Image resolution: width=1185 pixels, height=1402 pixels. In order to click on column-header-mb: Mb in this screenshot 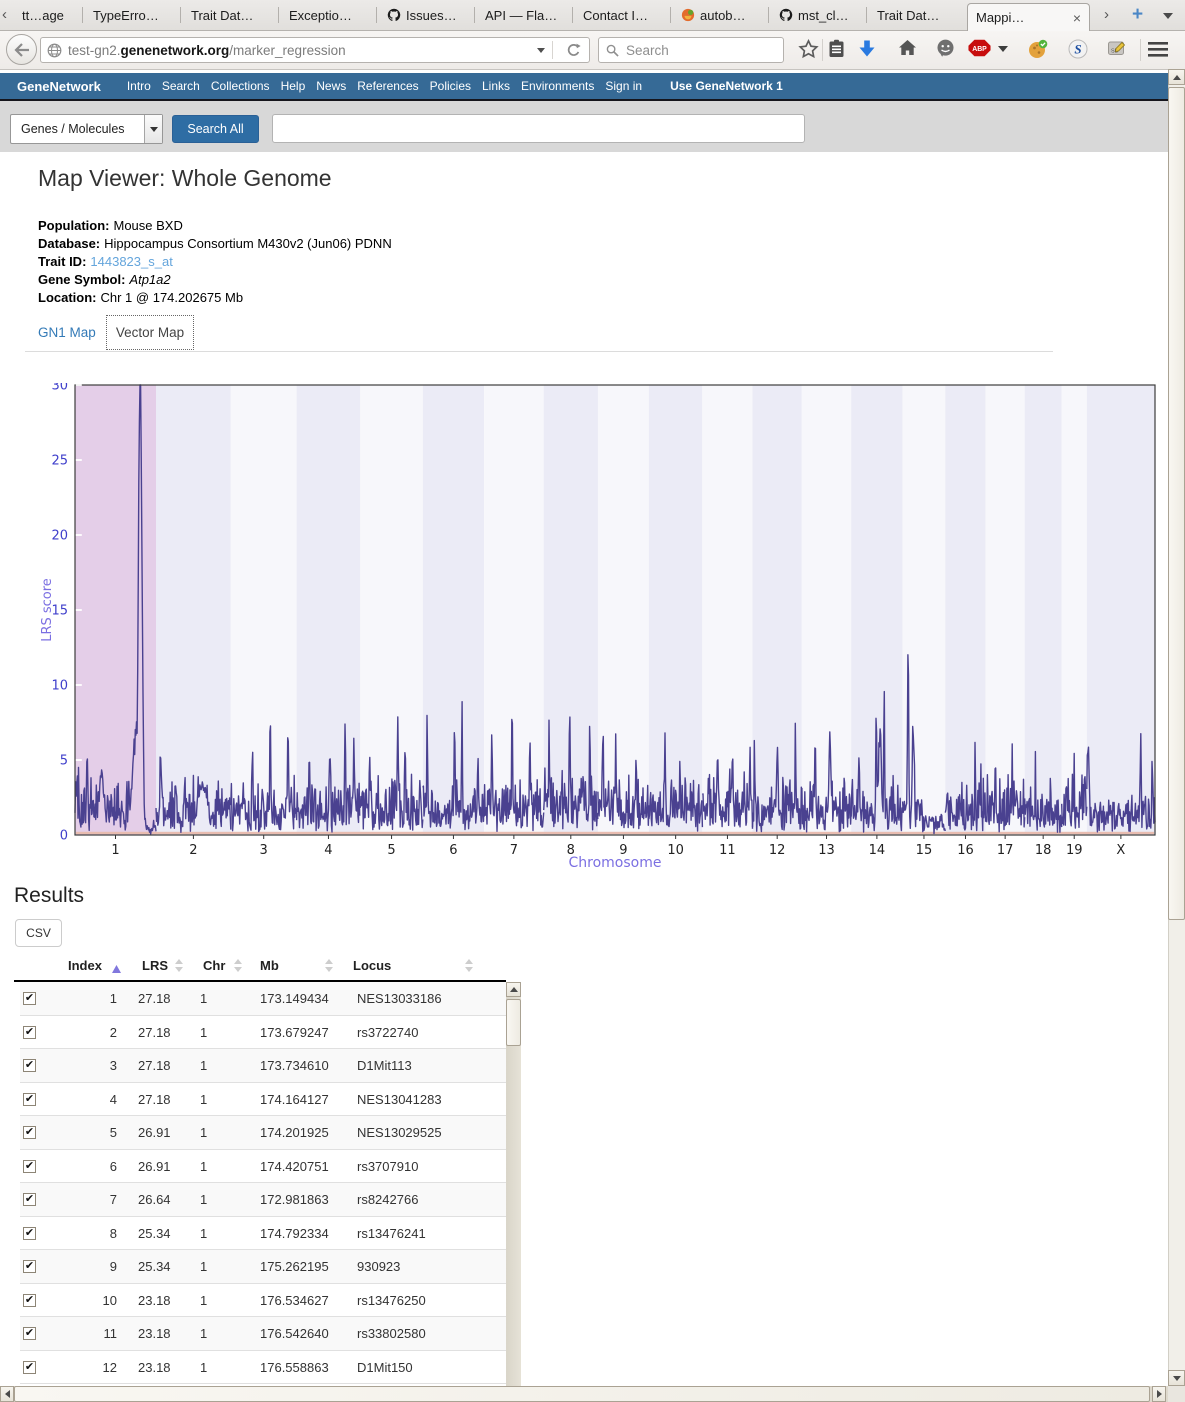, I will do `click(269, 965)`.